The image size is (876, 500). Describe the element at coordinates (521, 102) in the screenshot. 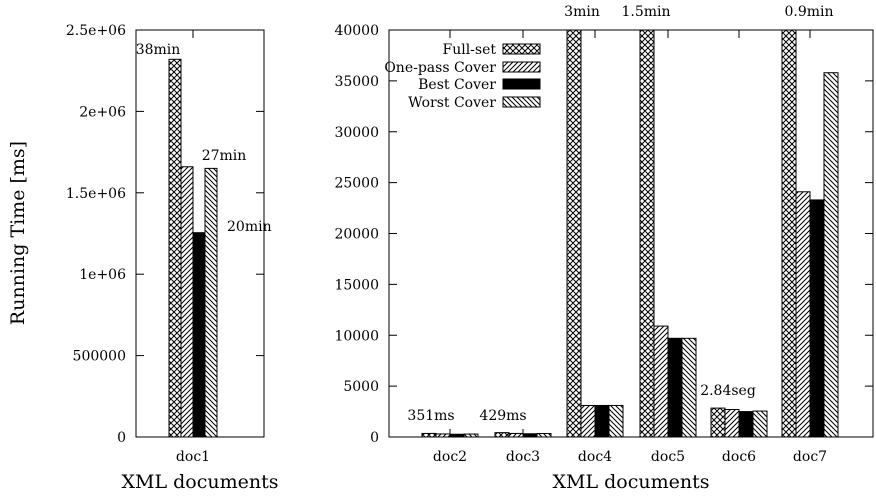

I see `legend-swatch-worst-cover` at that location.